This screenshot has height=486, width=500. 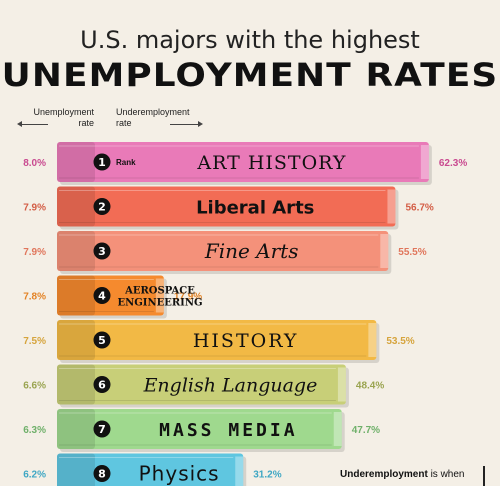 I want to click on rank-number: 8, so click(x=102, y=474).